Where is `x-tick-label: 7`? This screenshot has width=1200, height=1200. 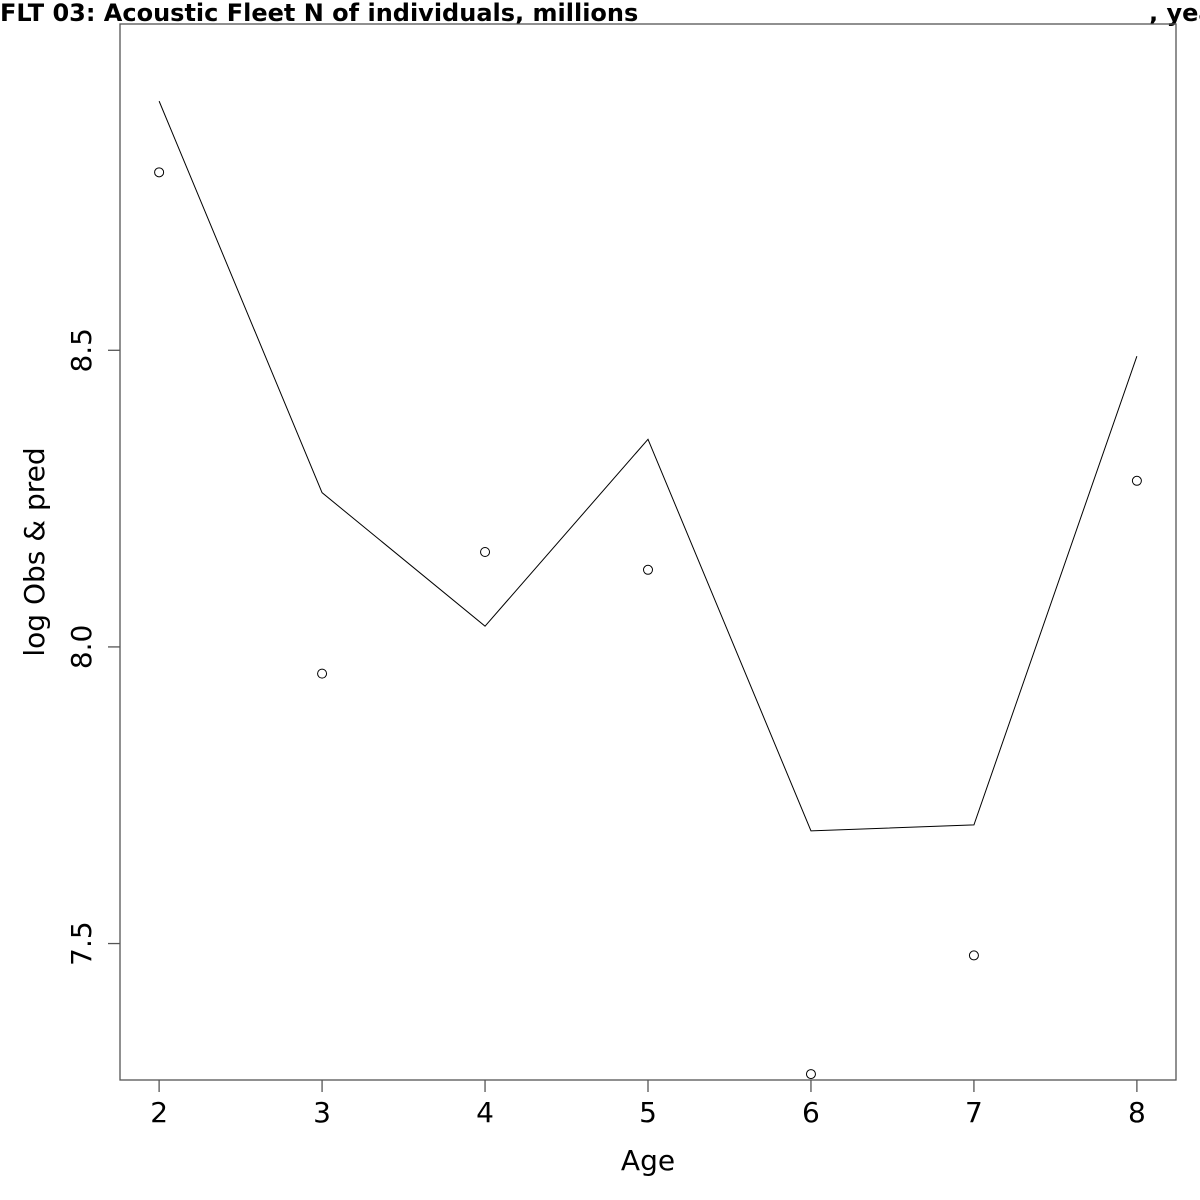
x-tick-label: 7 is located at coordinates (974, 1112).